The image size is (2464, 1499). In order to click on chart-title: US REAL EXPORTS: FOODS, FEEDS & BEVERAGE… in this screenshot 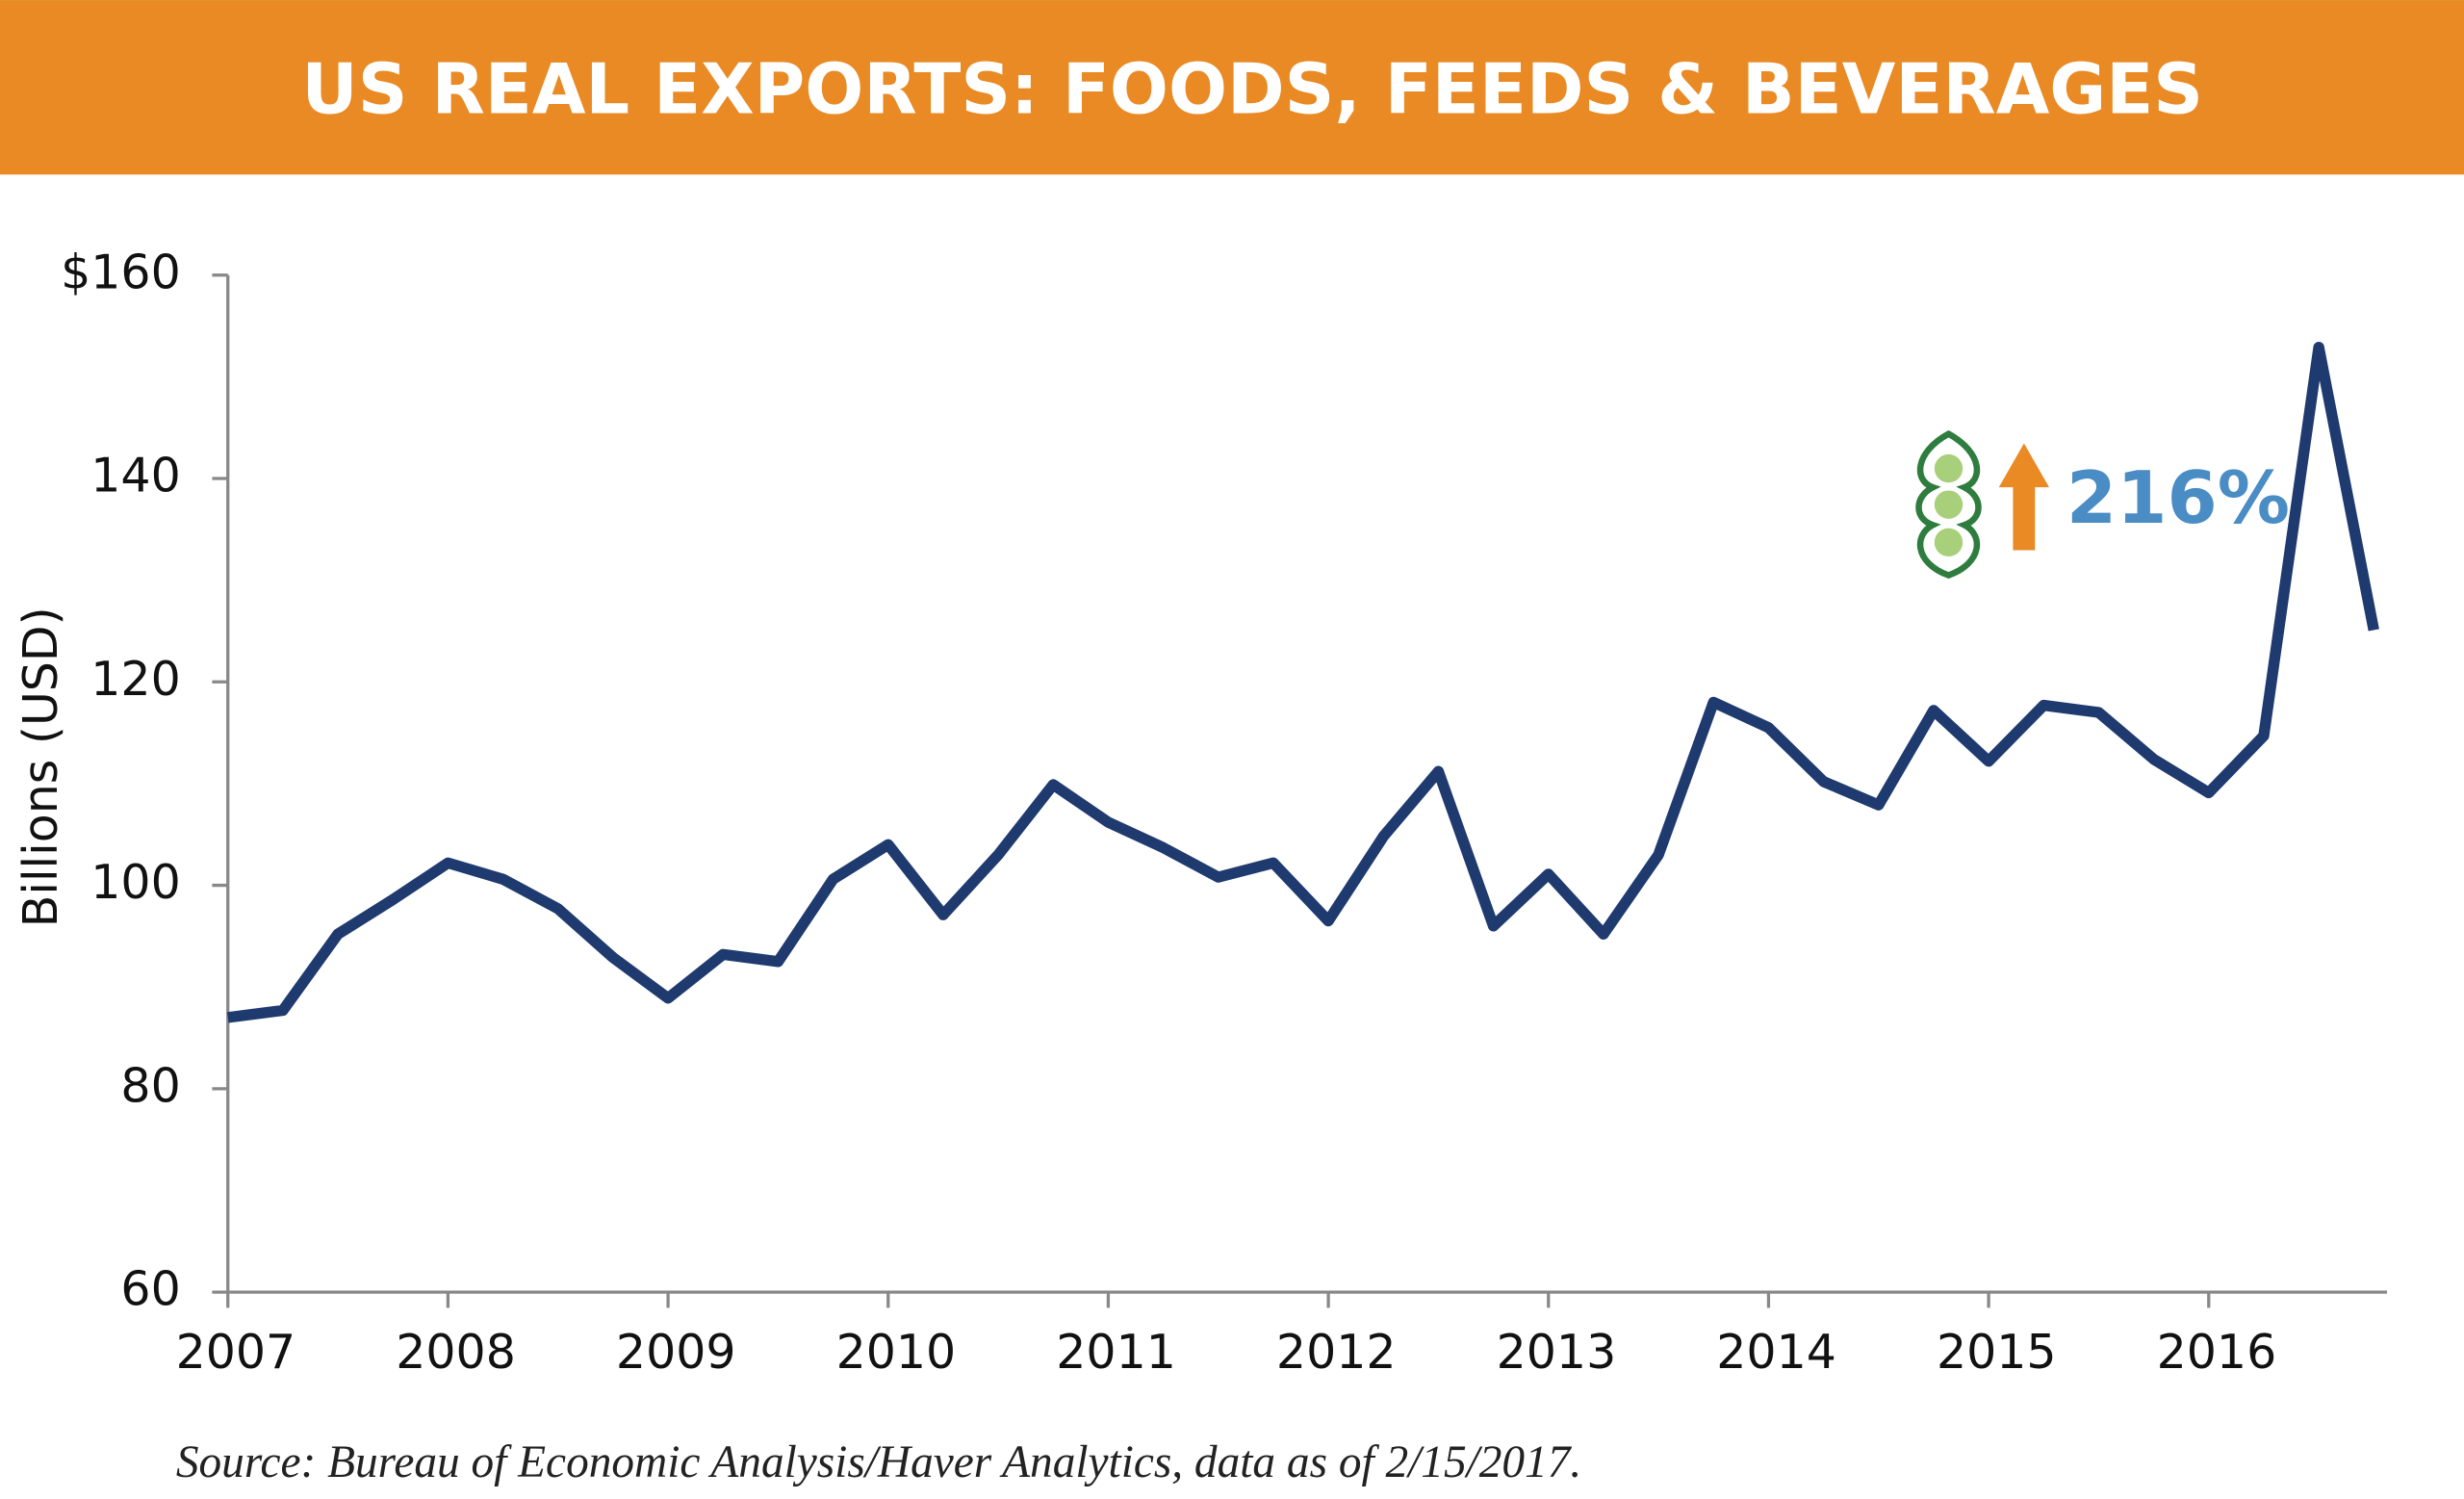, I will do `click(1252, 89)`.